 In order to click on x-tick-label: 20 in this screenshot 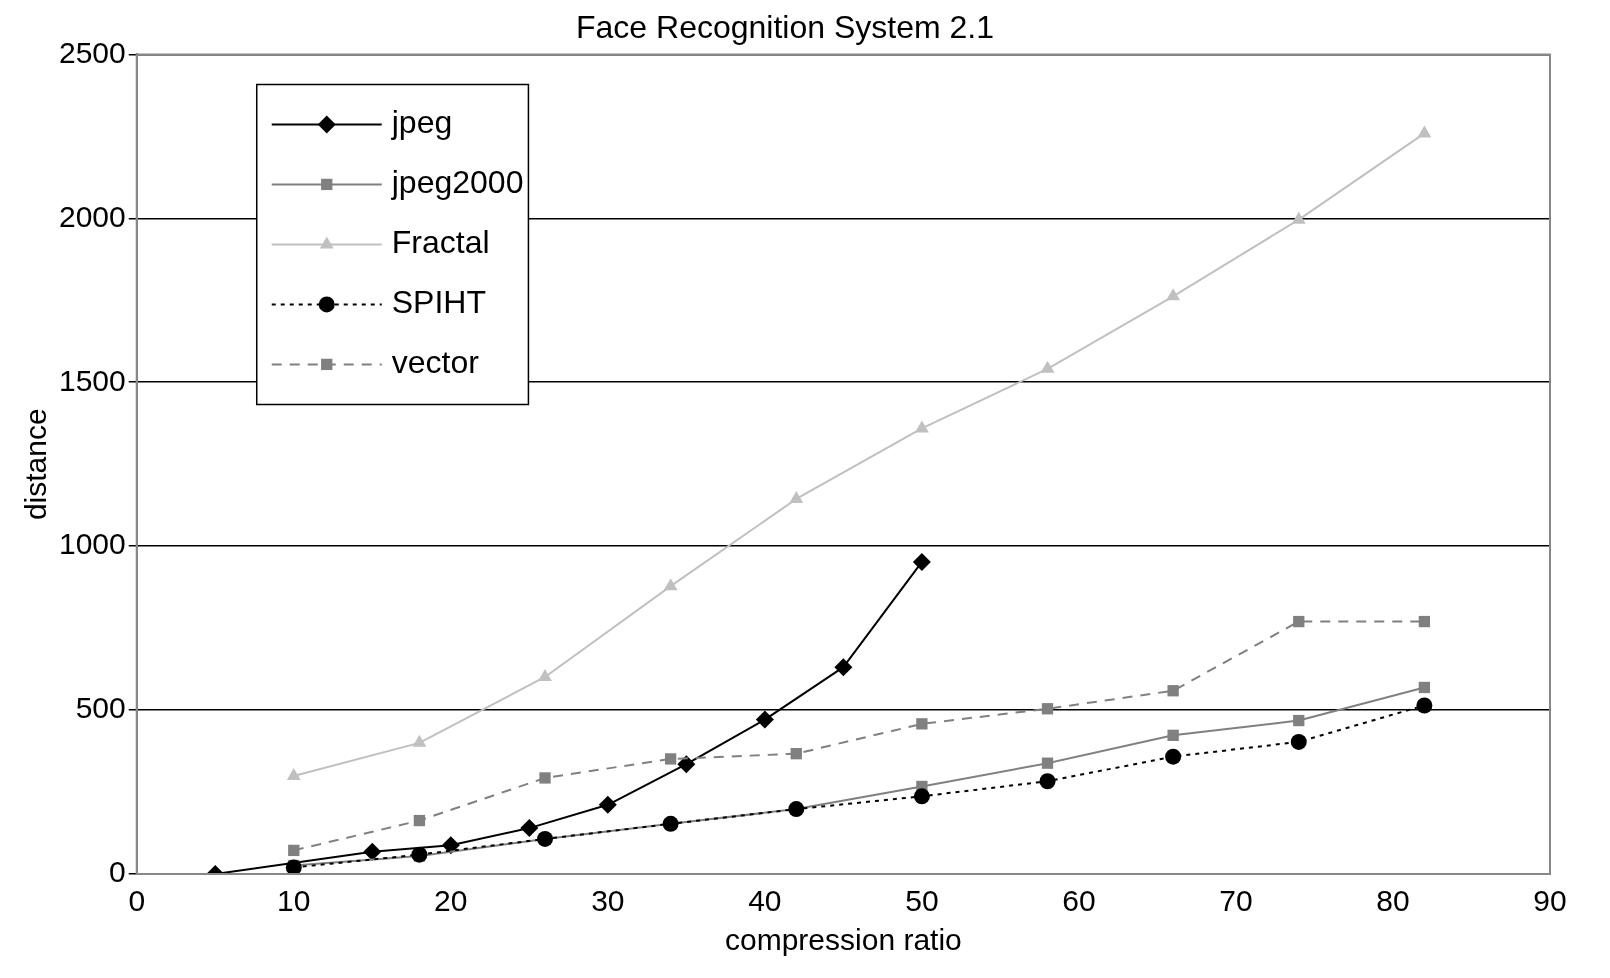, I will do `click(451, 901)`.